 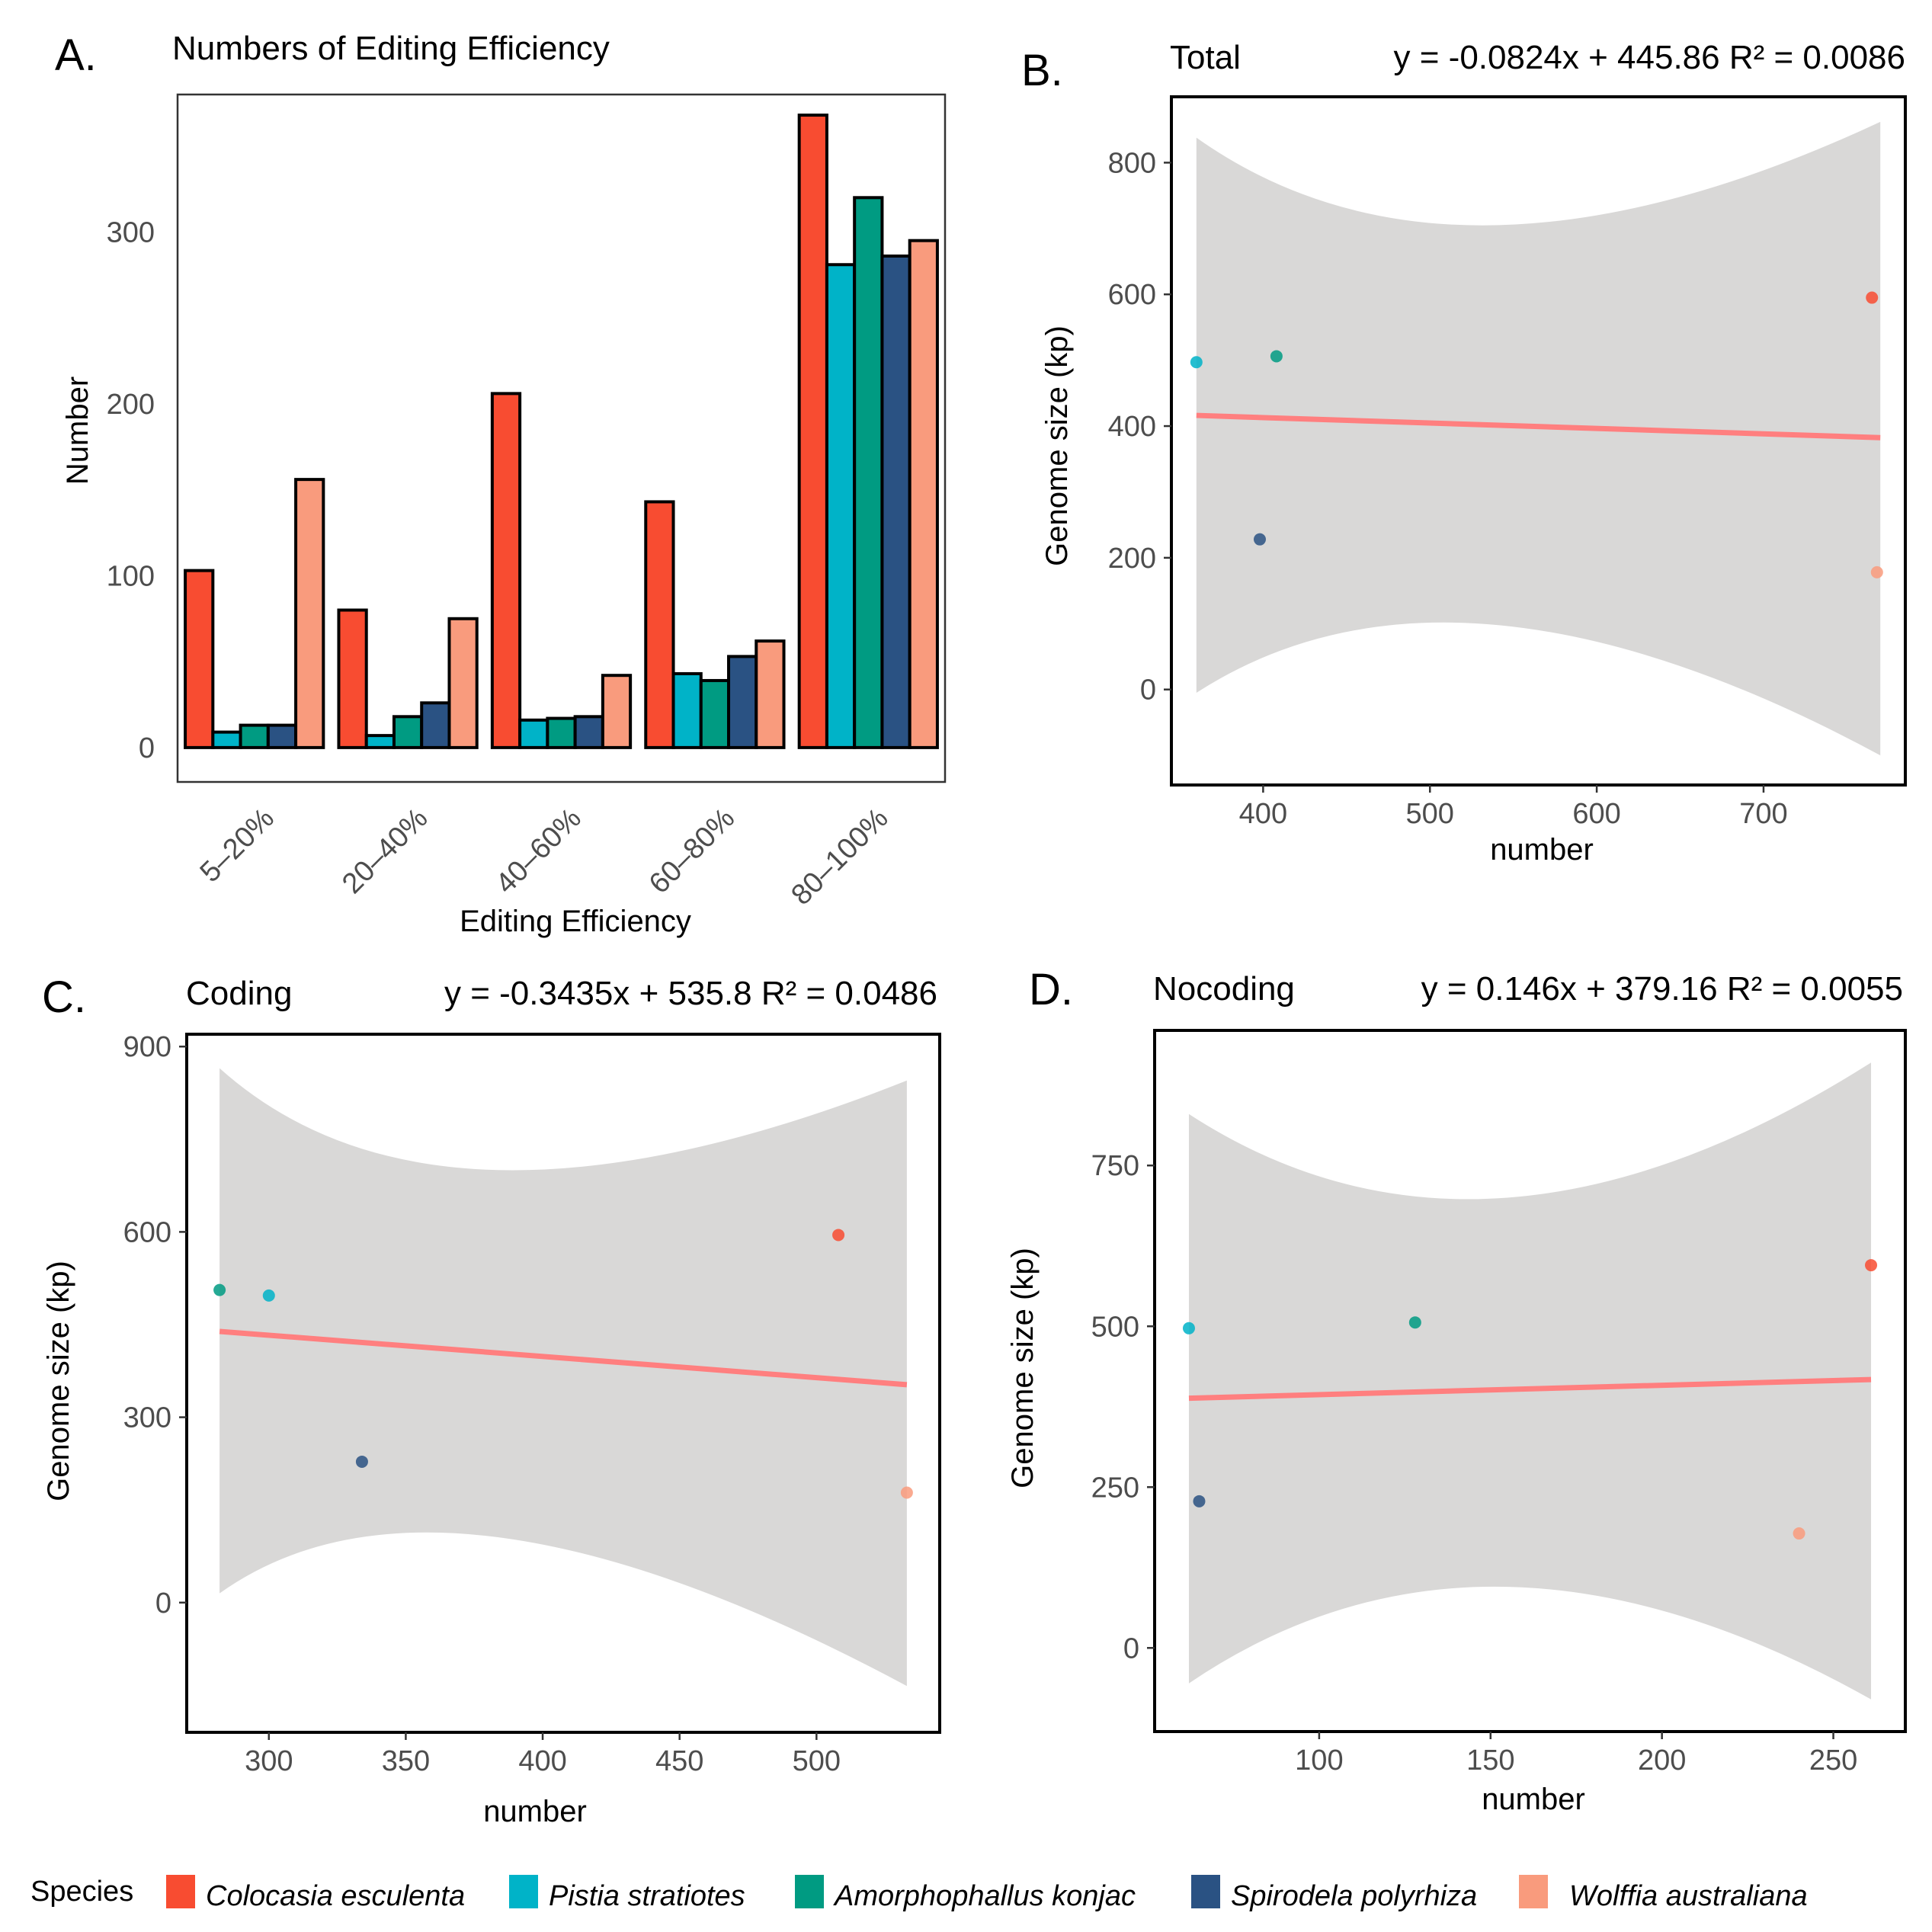 I want to click on panel-c-y-tick-label: 0, so click(x=163, y=1604).